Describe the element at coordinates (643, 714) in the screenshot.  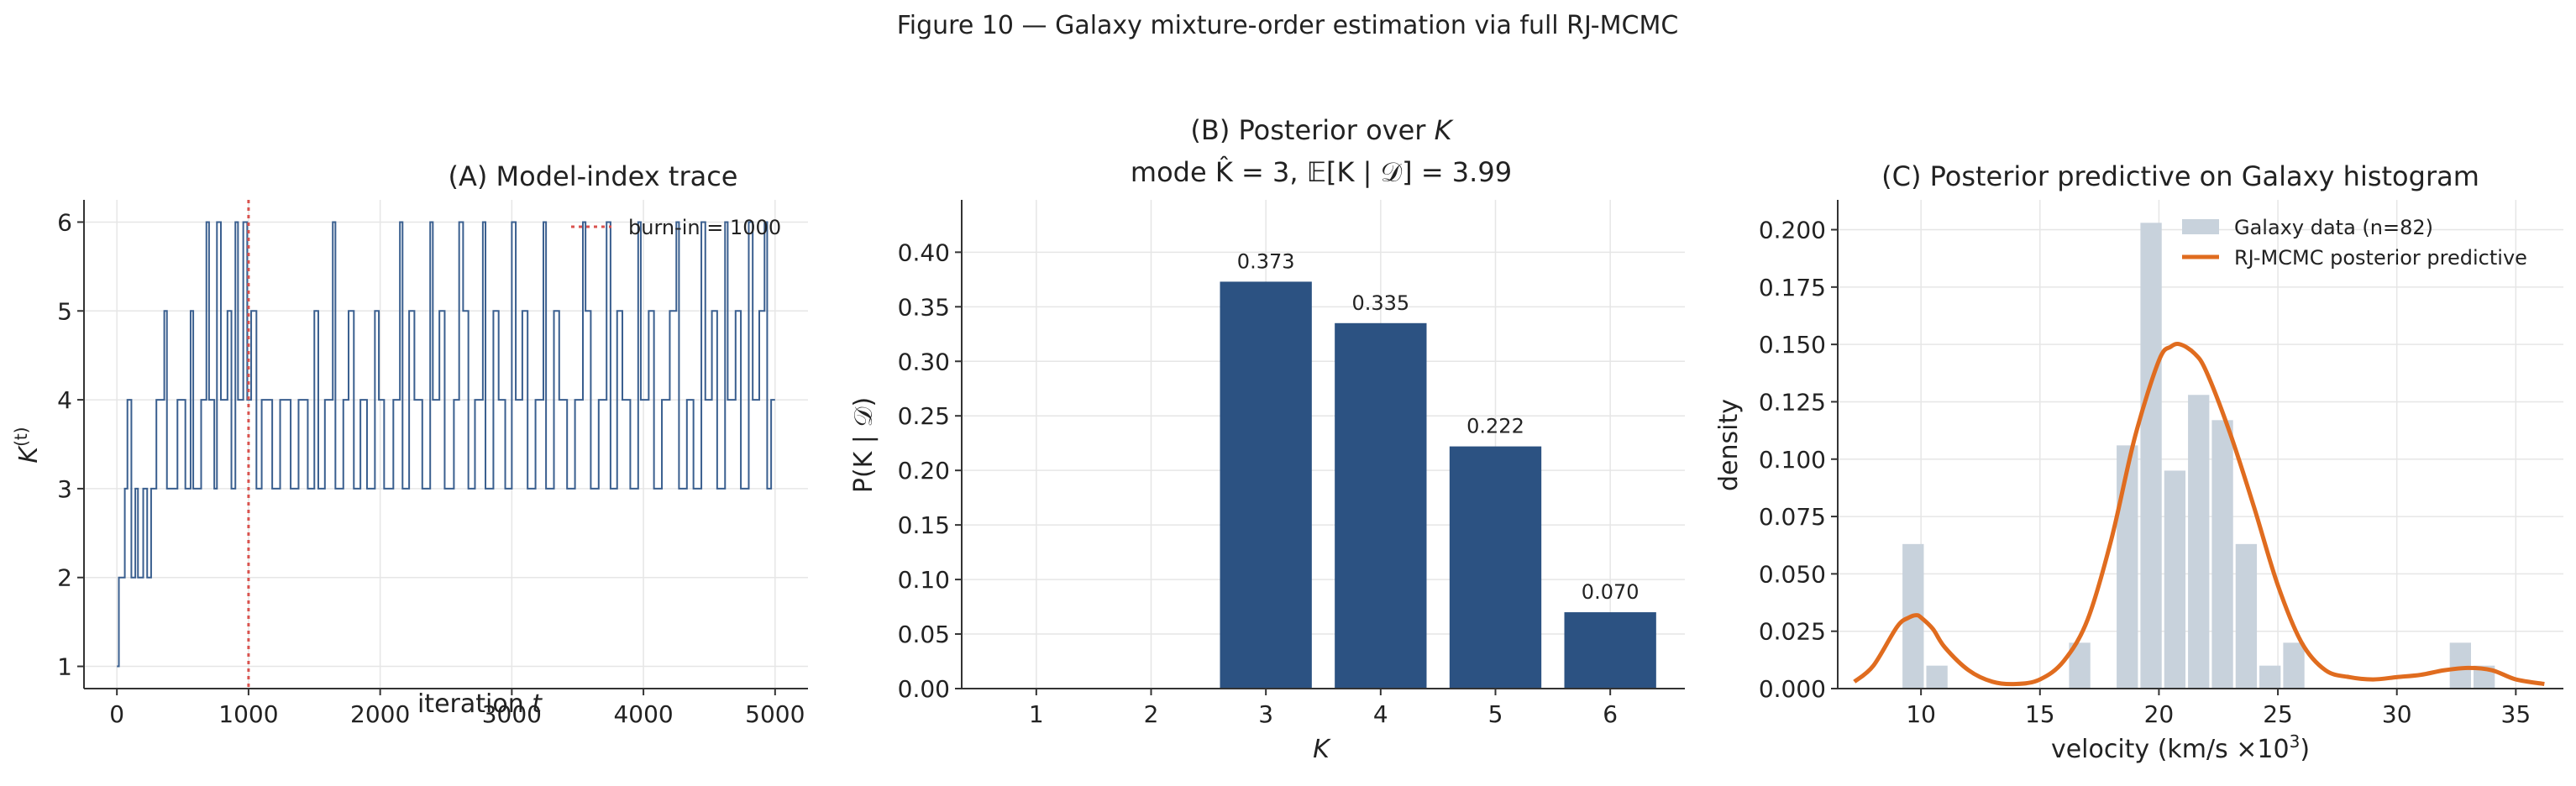
I see `x-tick-label: 4000` at that location.